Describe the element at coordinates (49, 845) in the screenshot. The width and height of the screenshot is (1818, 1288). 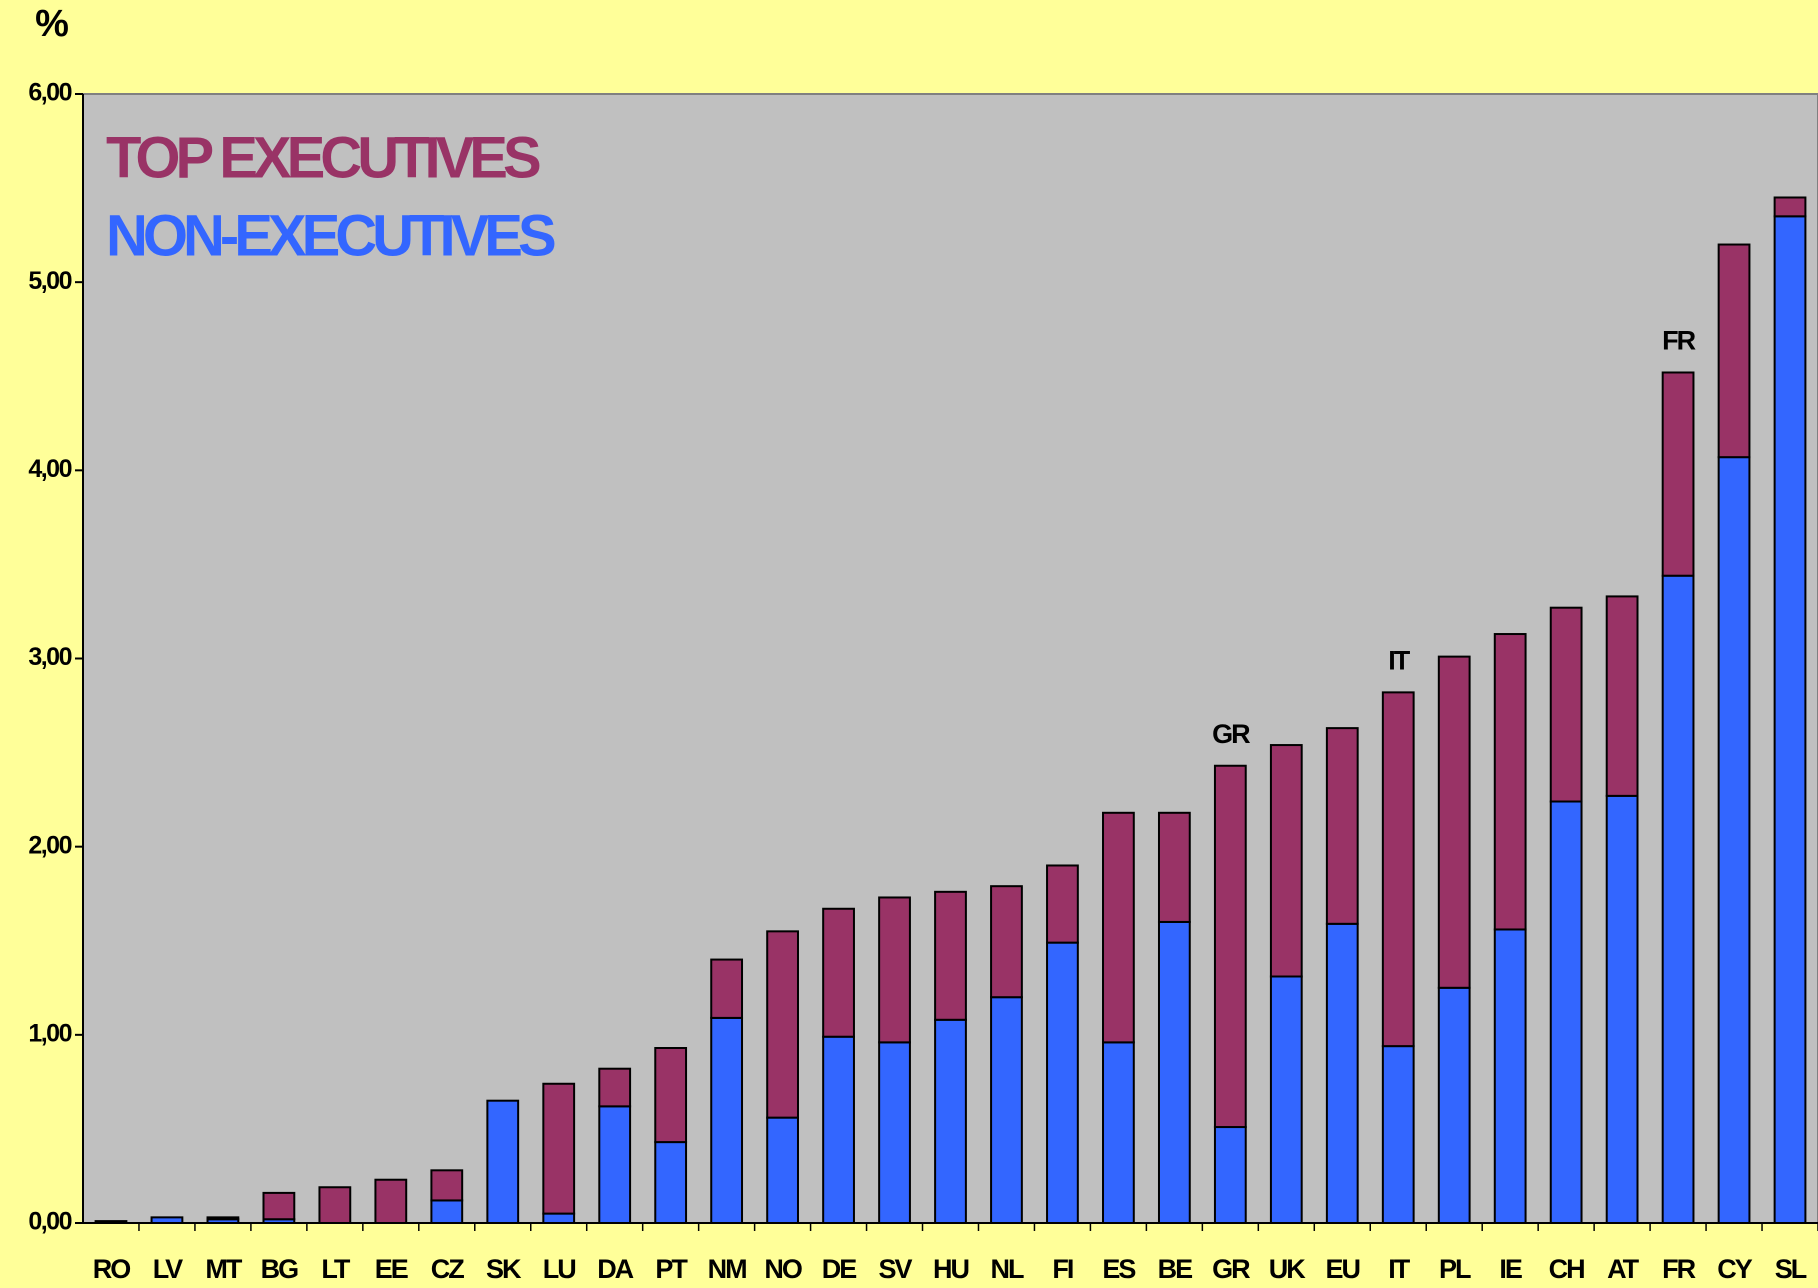
I see `y-tick-label: 2,00` at that location.